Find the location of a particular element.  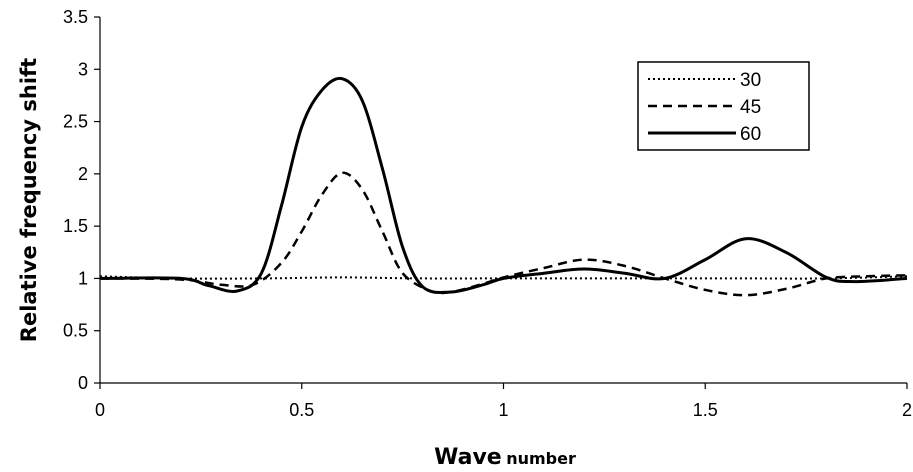

y-tick-label: 3 is located at coordinates (83, 69).